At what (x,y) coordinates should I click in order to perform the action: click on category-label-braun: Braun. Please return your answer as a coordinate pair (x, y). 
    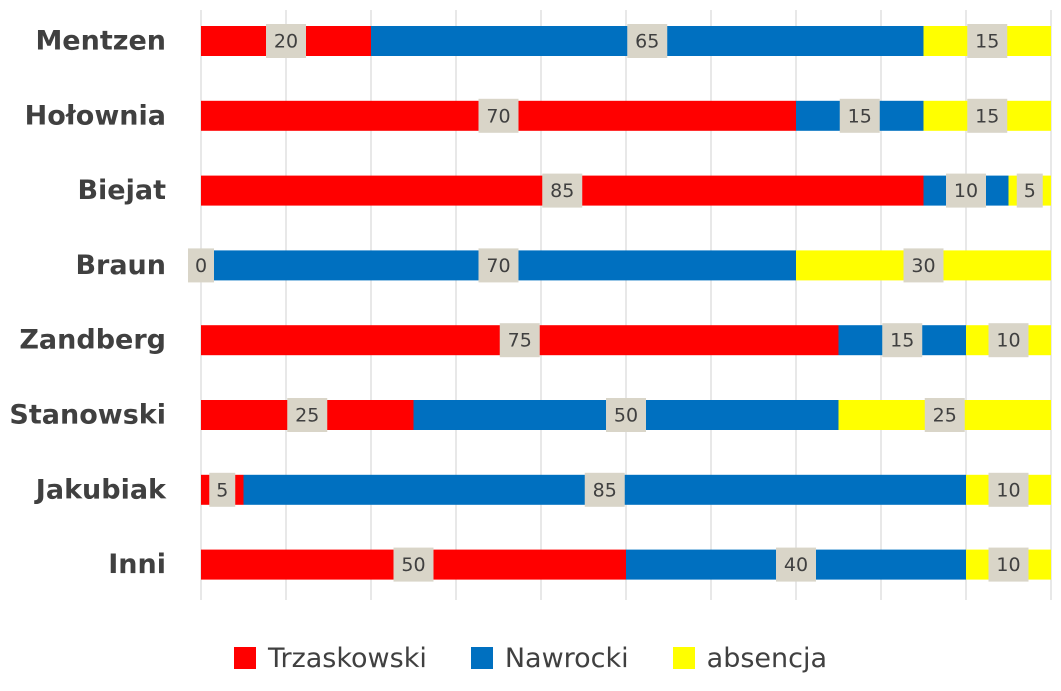
    Looking at the image, I should click on (120, 265).